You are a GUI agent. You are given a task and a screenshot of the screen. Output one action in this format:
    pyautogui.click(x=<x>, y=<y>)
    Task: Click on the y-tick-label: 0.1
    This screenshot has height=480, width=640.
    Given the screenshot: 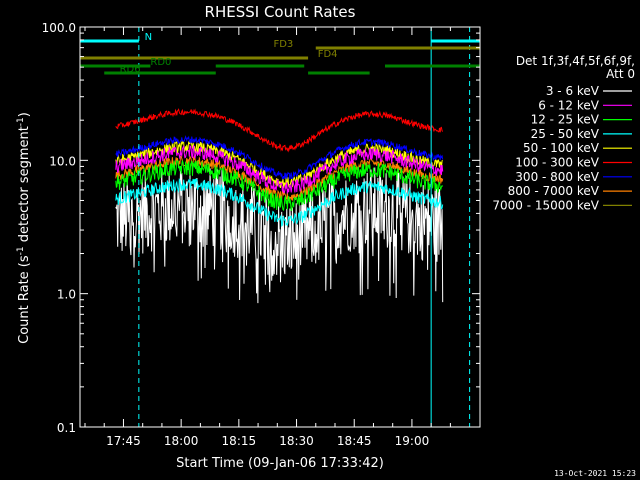 What is the action you would take?
    pyautogui.click(x=66, y=428)
    